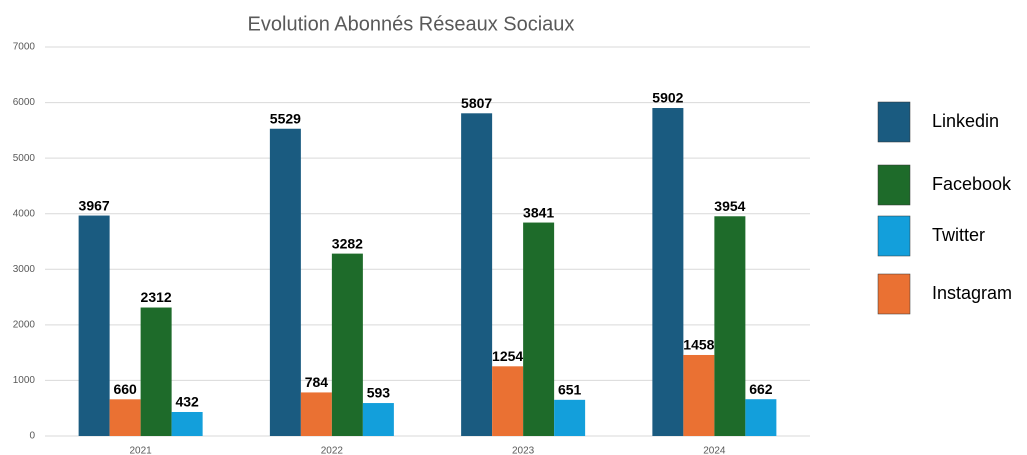 Image resolution: width=1027 pixels, height=455 pixels. What do you see at coordinates (972, 293) in the screenshot?
I see `legend-label: Instagram` at bounding box center [972, 293].